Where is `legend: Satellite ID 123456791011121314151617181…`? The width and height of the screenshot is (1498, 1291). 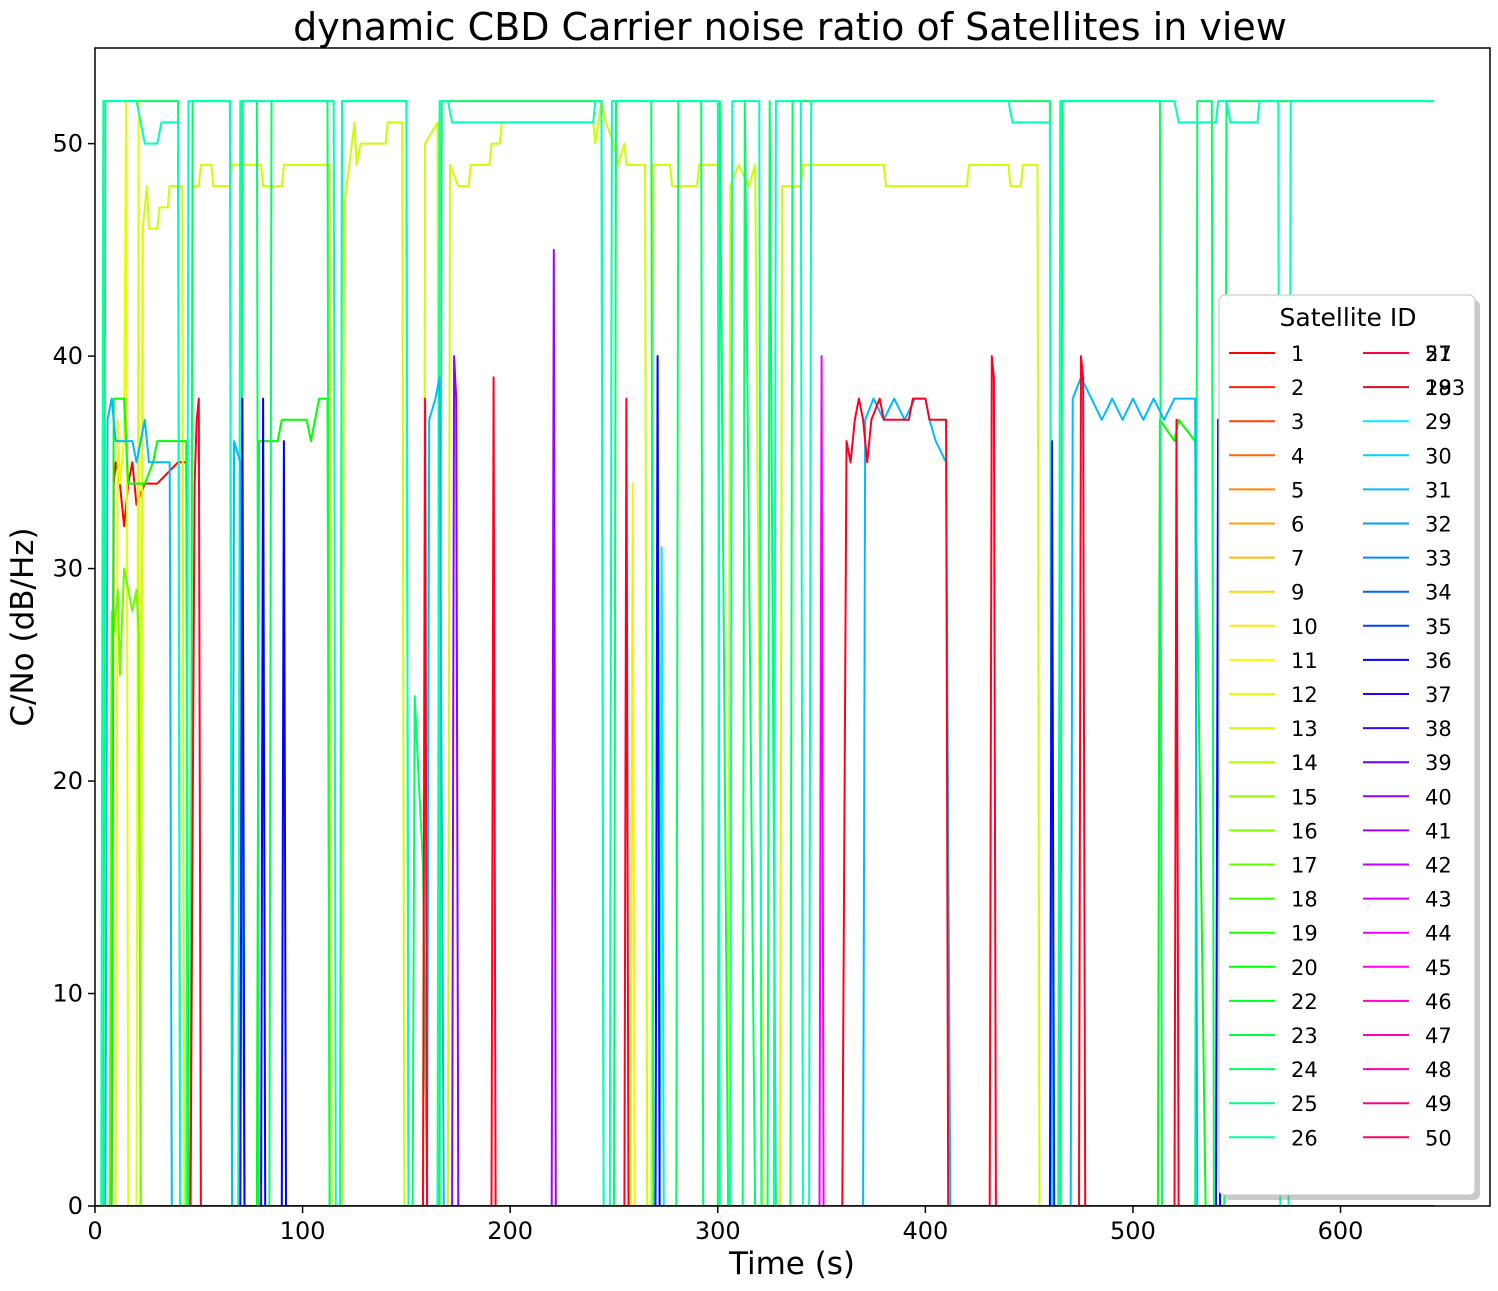
legend: Satellite ID 123456791011121314151617181… is located at coordinates (1349, 747).